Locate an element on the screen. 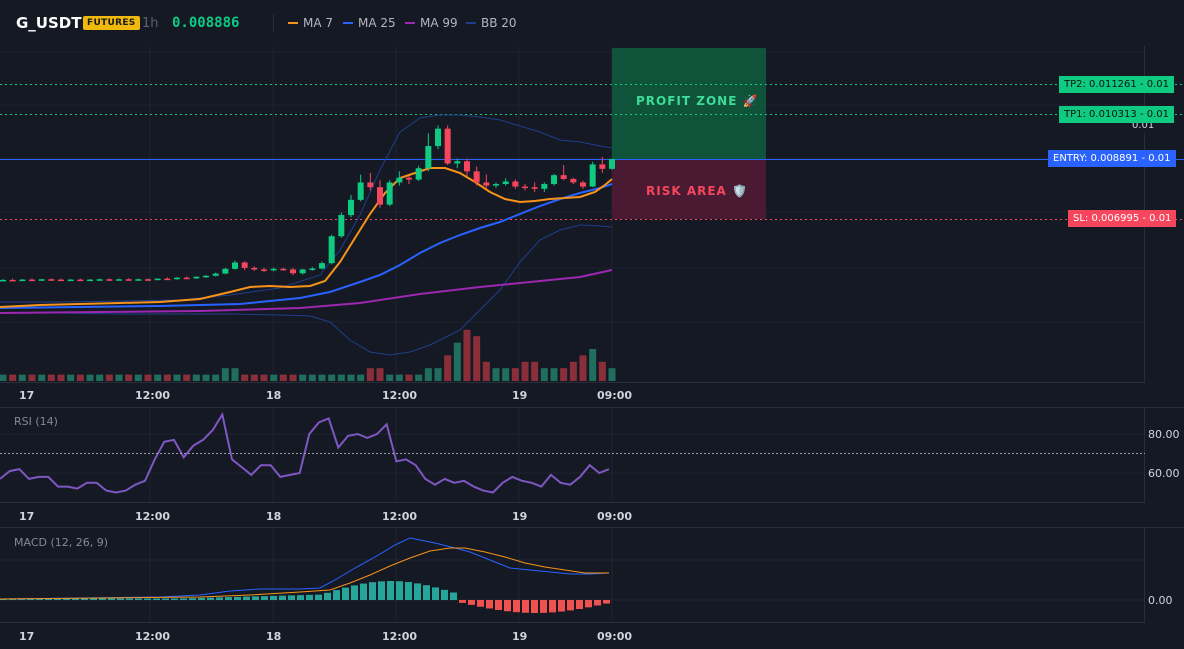 The image size is (1184, 649). entry-tag: ENTRY: 0.008891 - 0.01 is located at coordinates (1112, 158).